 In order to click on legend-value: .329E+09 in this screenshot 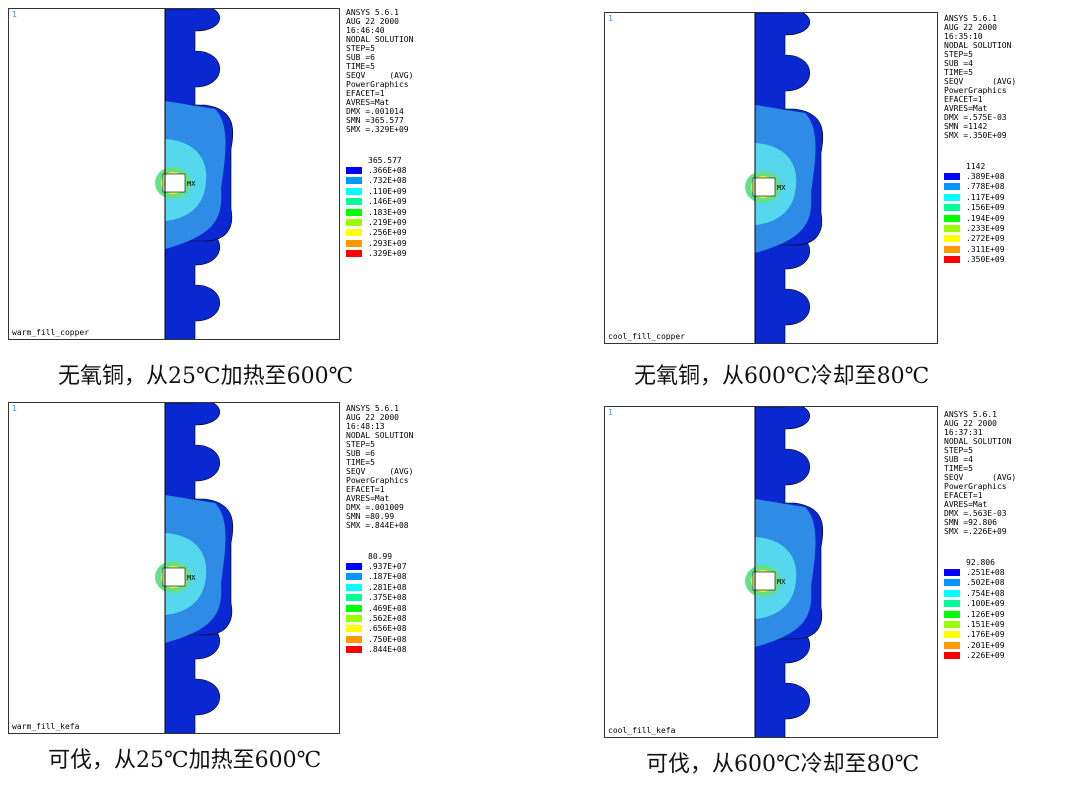, I will do `click(387, 254)`.